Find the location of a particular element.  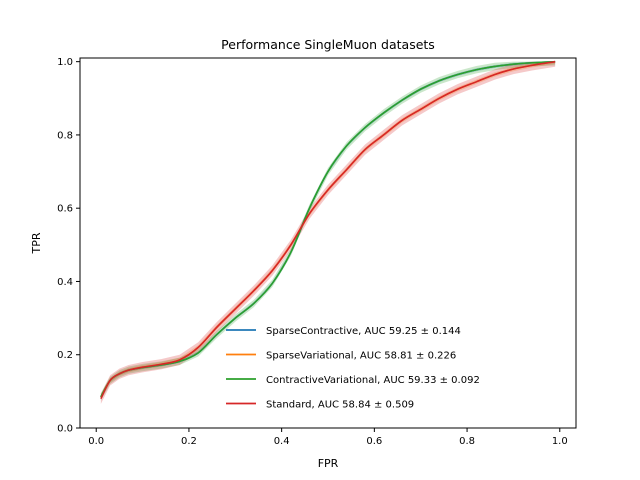

legend-label-1: SparseVariational, AUC 58.81 ± 0.226 is located at coordinates (361, 356).